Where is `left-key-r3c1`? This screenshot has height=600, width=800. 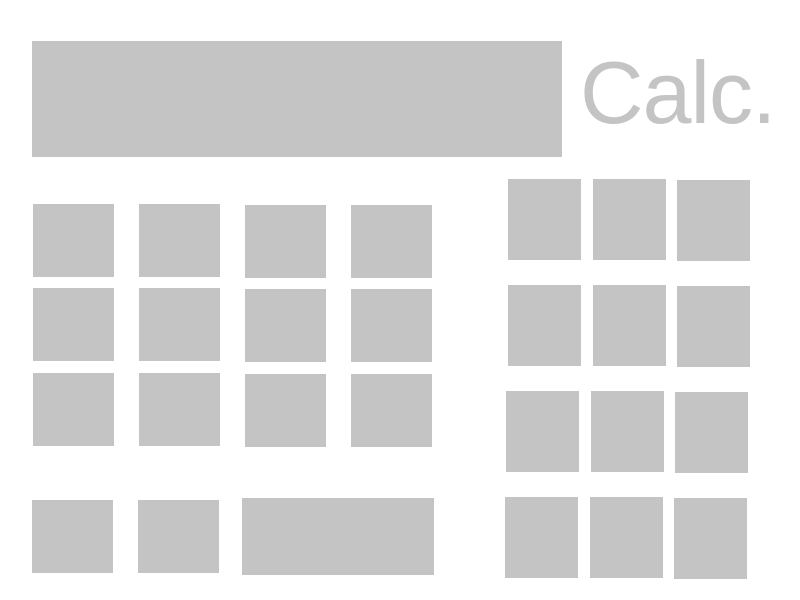 left-key-r3c1 is located at coordinates (73, 409).